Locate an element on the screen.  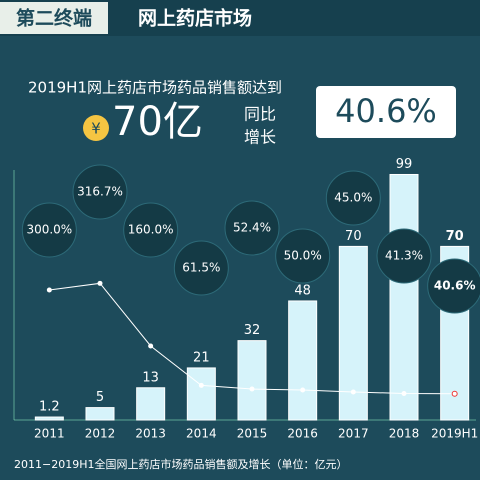
growth-label: 316.7% is located at coordinates (100, 192).